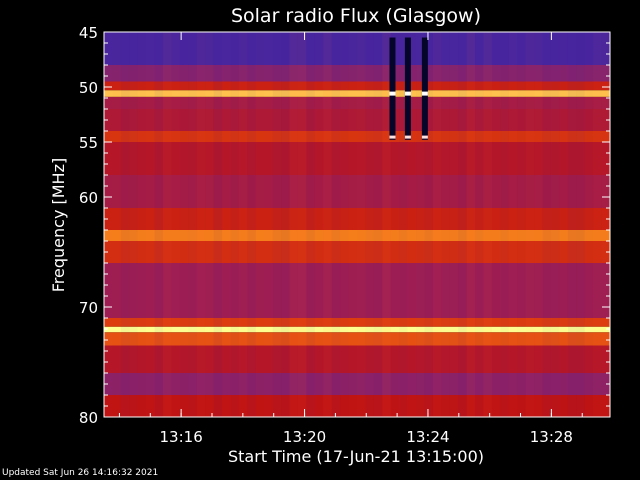 The height and width of the screenshot is (480, 640). What do you see at coordinates (88, 33) in the screenshot?
I see `y-tick-label: 45` at bounding box center [88, 33].